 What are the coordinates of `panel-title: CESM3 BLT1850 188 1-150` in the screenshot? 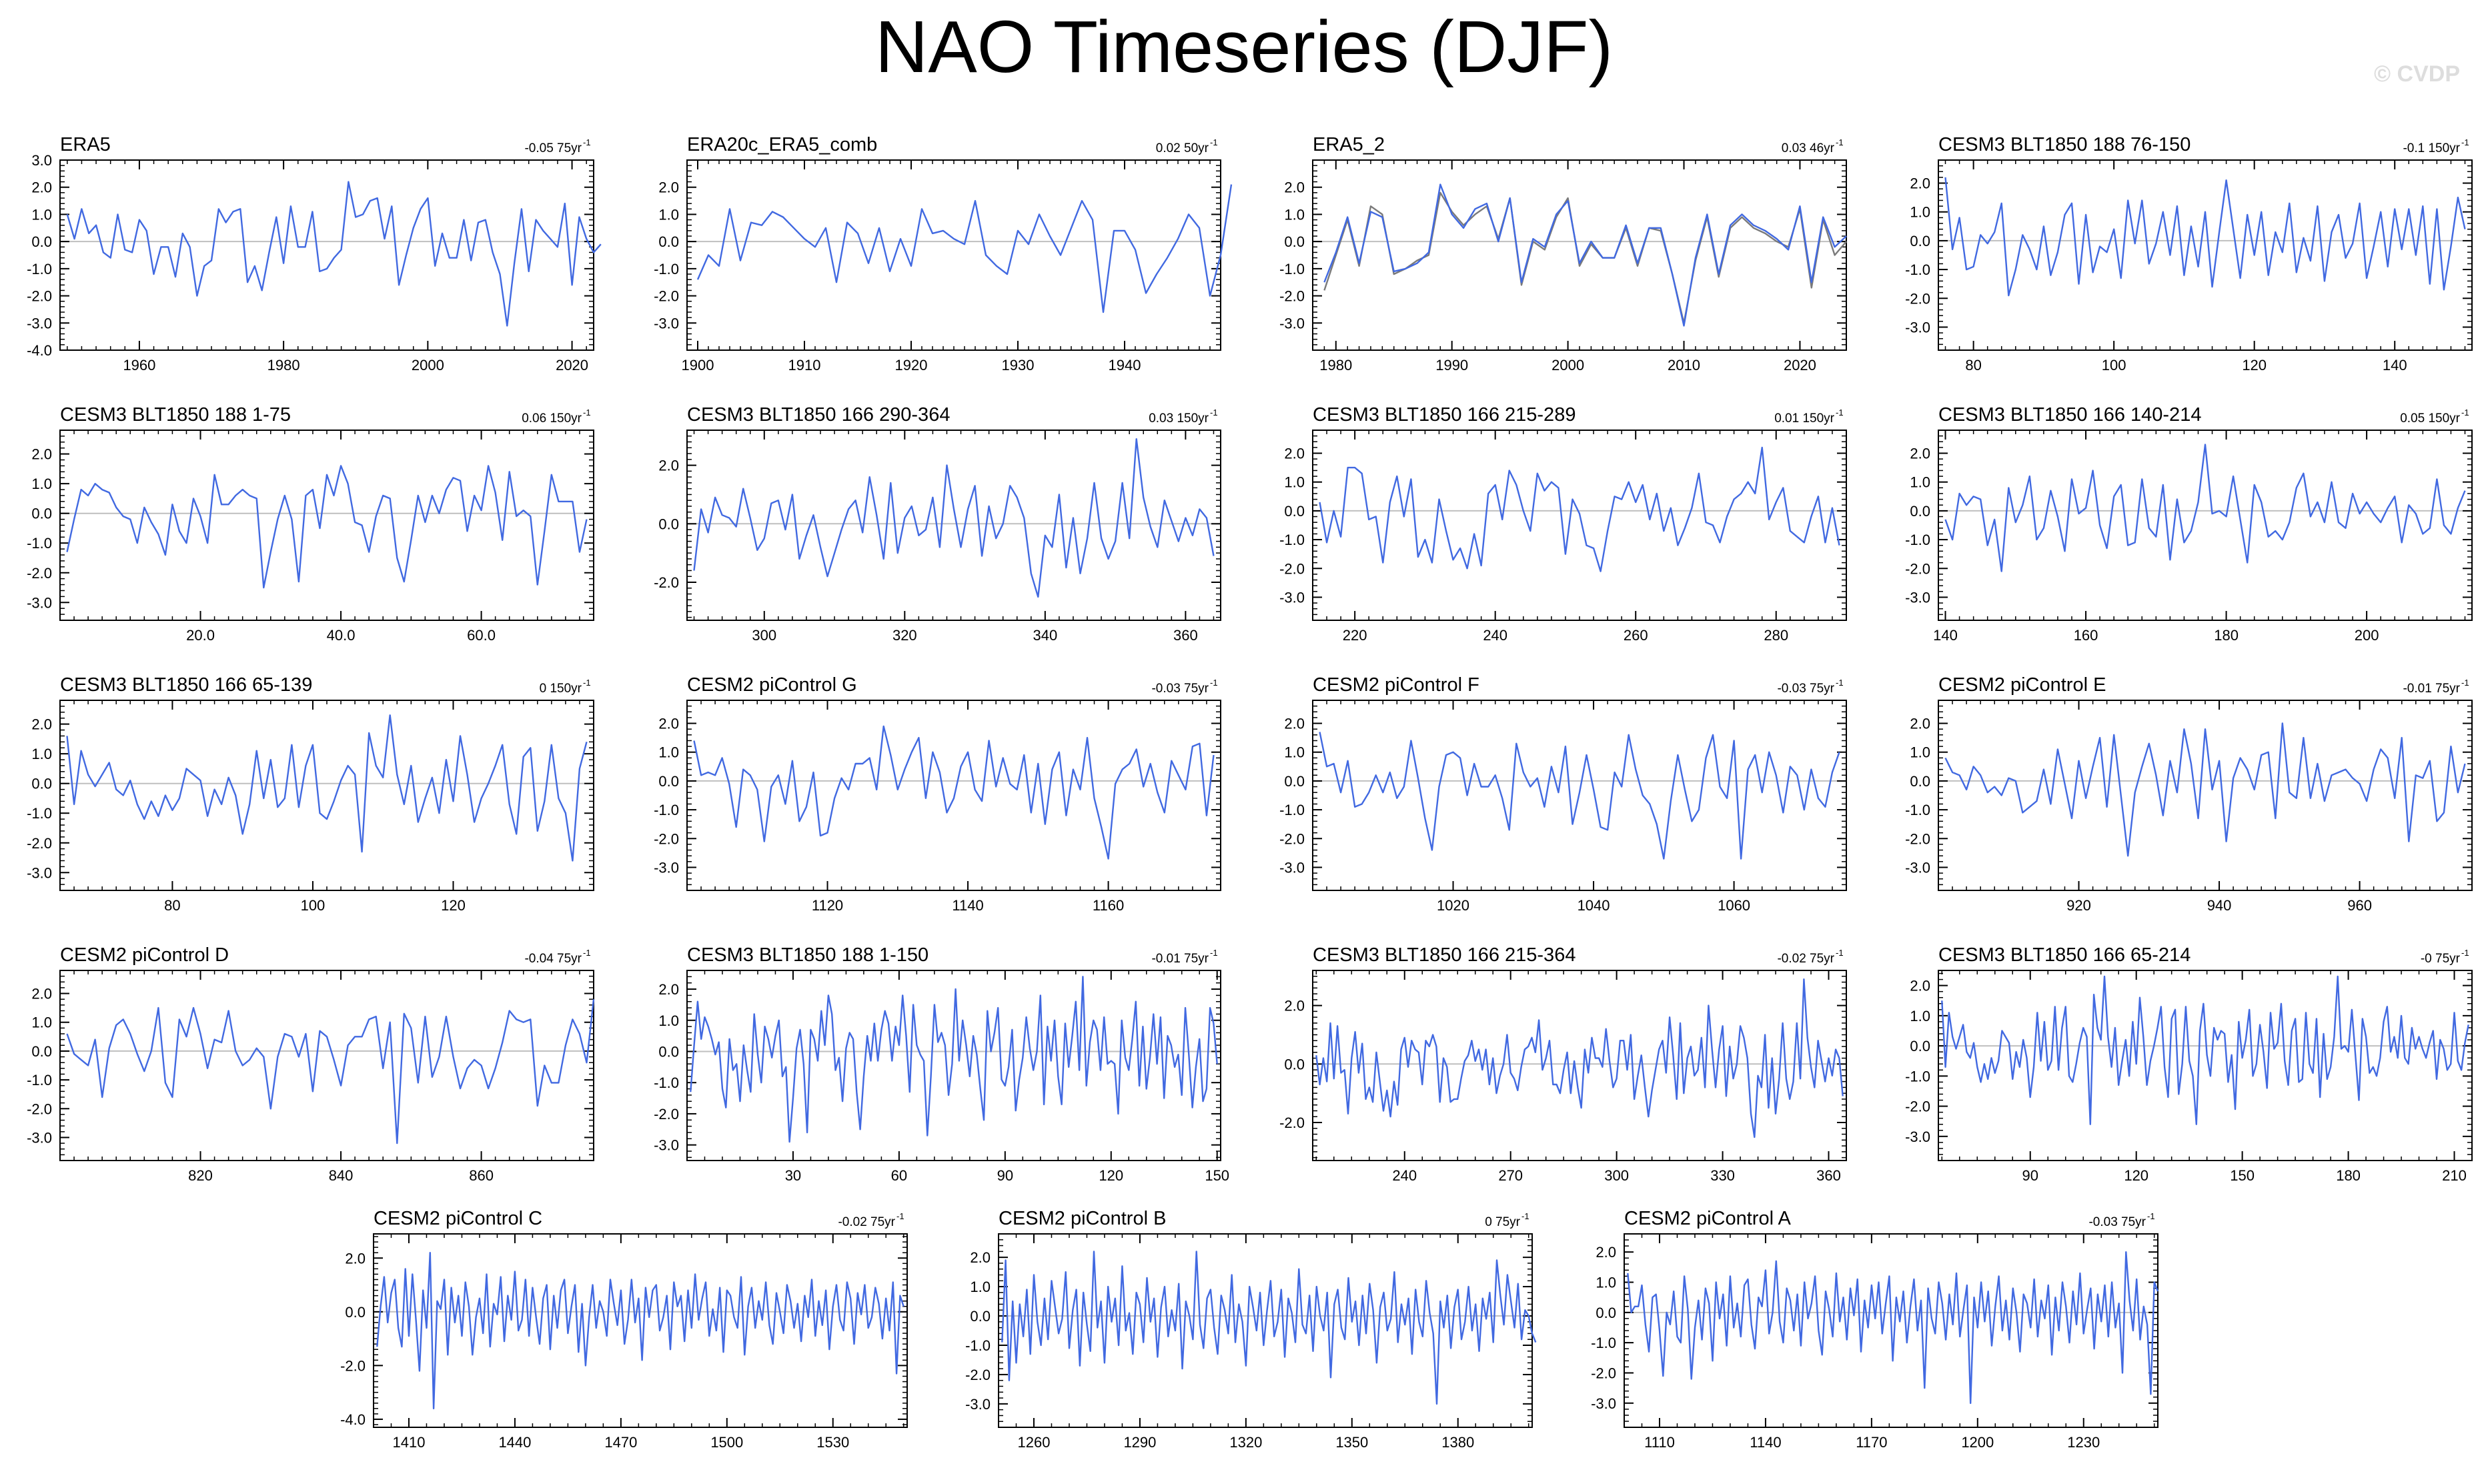 It's located at (807, 955).